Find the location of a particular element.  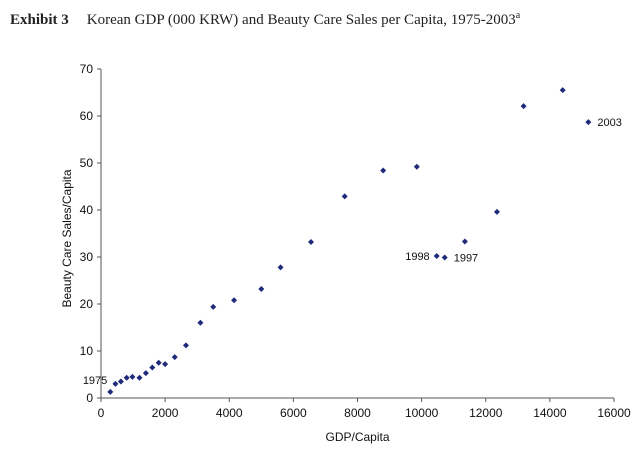

x-tick-label: 14000 is located at coordinates (550, 413).